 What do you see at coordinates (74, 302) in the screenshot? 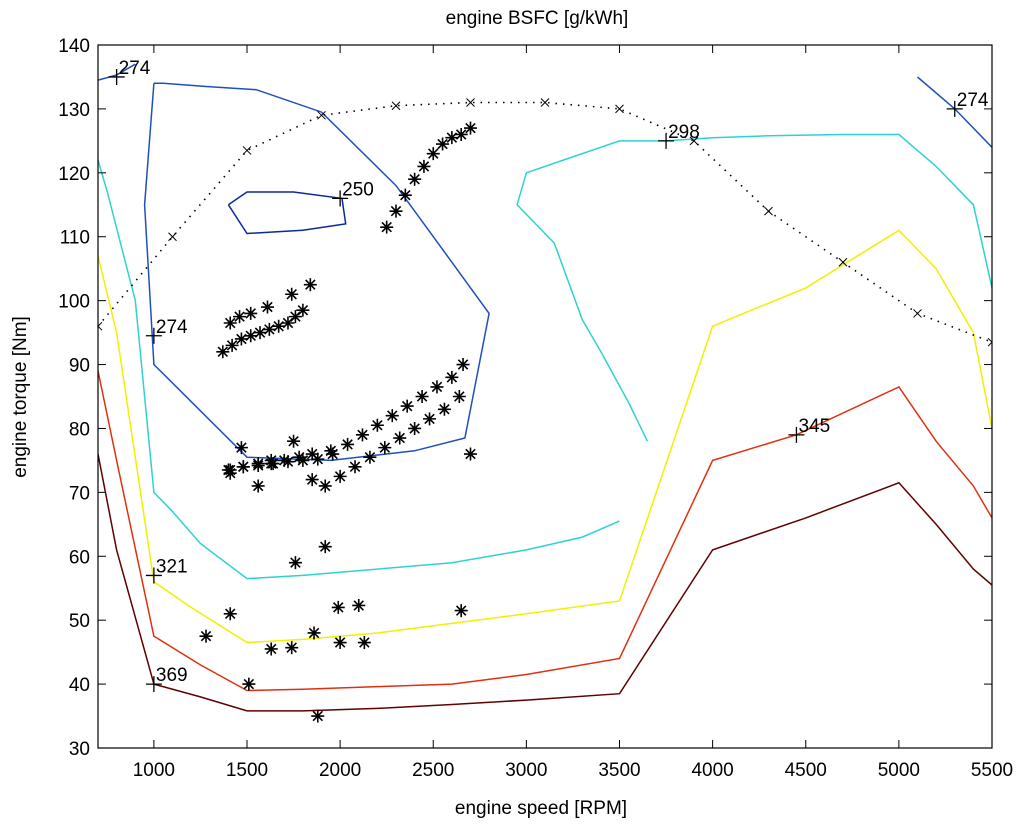
I see `y-tick-label: 100` at bounding box center [74, 302].